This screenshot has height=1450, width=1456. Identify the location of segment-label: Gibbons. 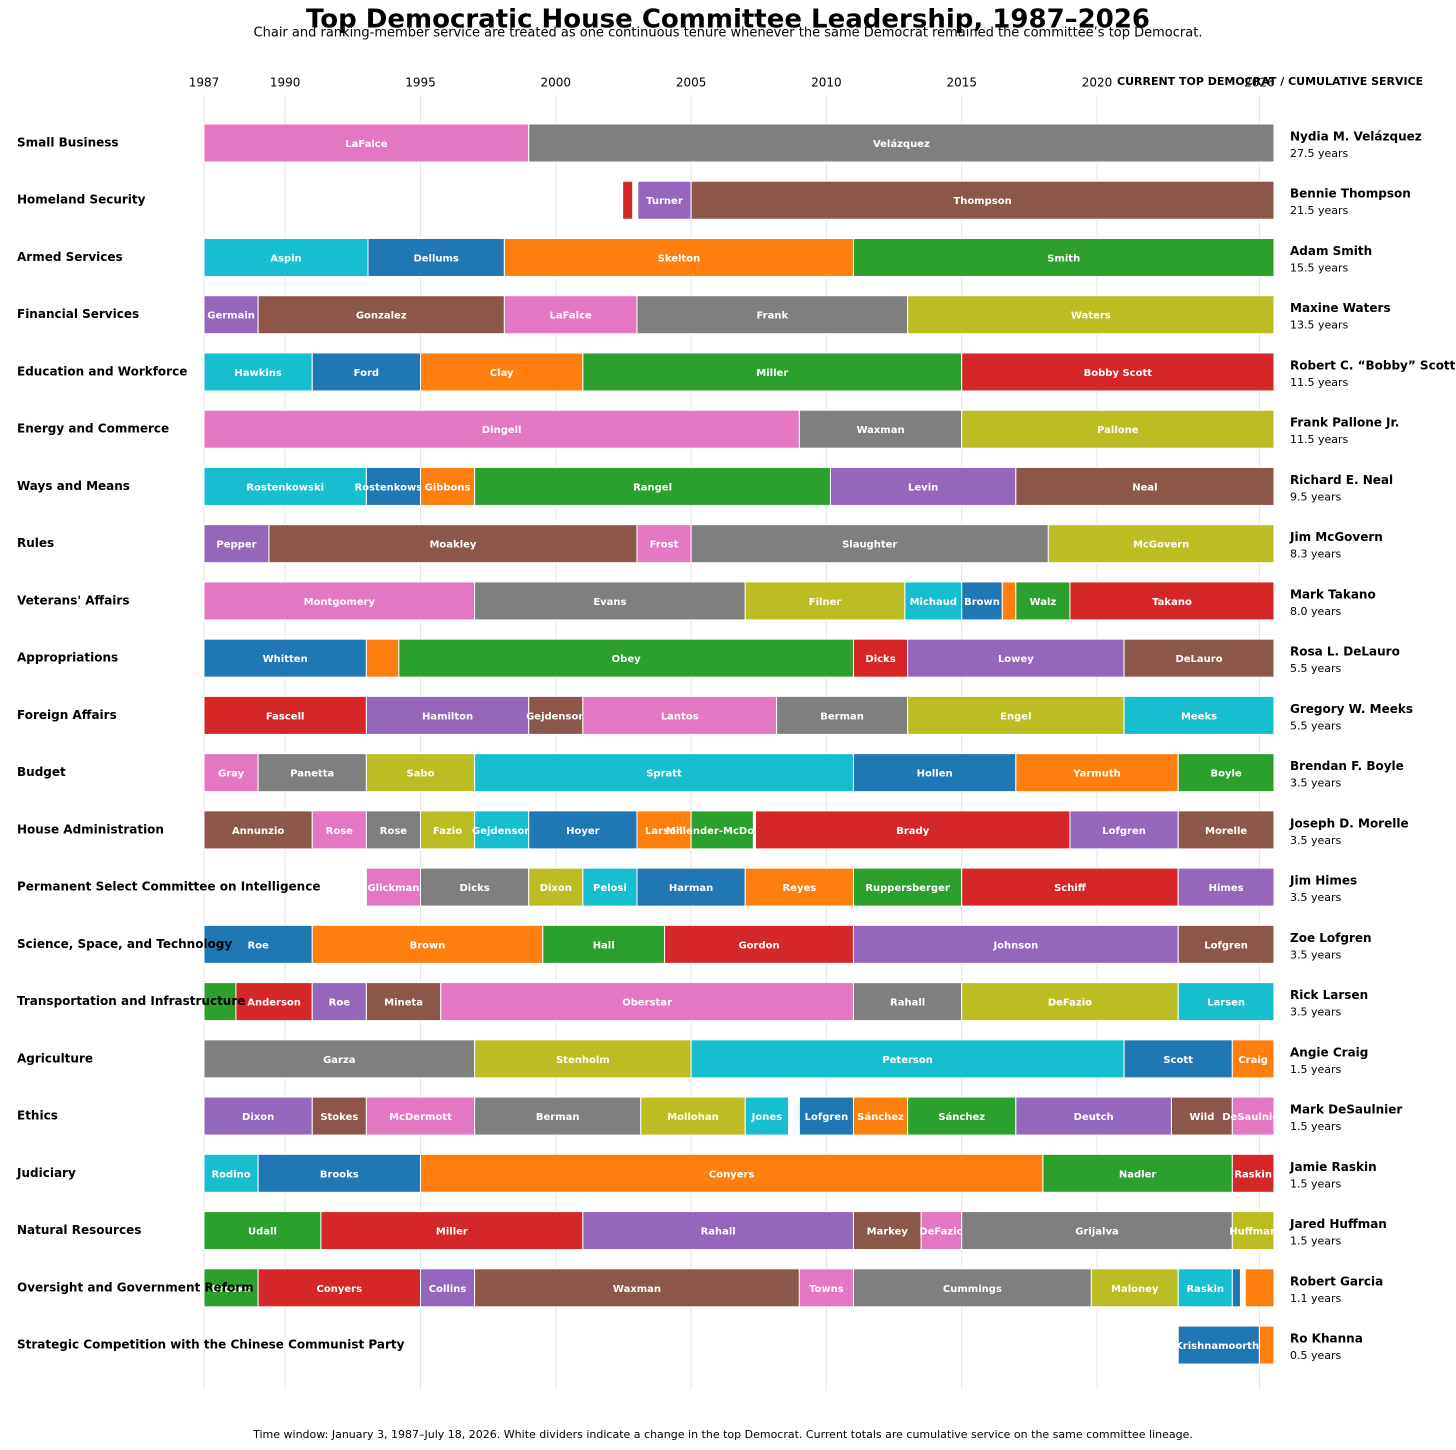
(448, 487).